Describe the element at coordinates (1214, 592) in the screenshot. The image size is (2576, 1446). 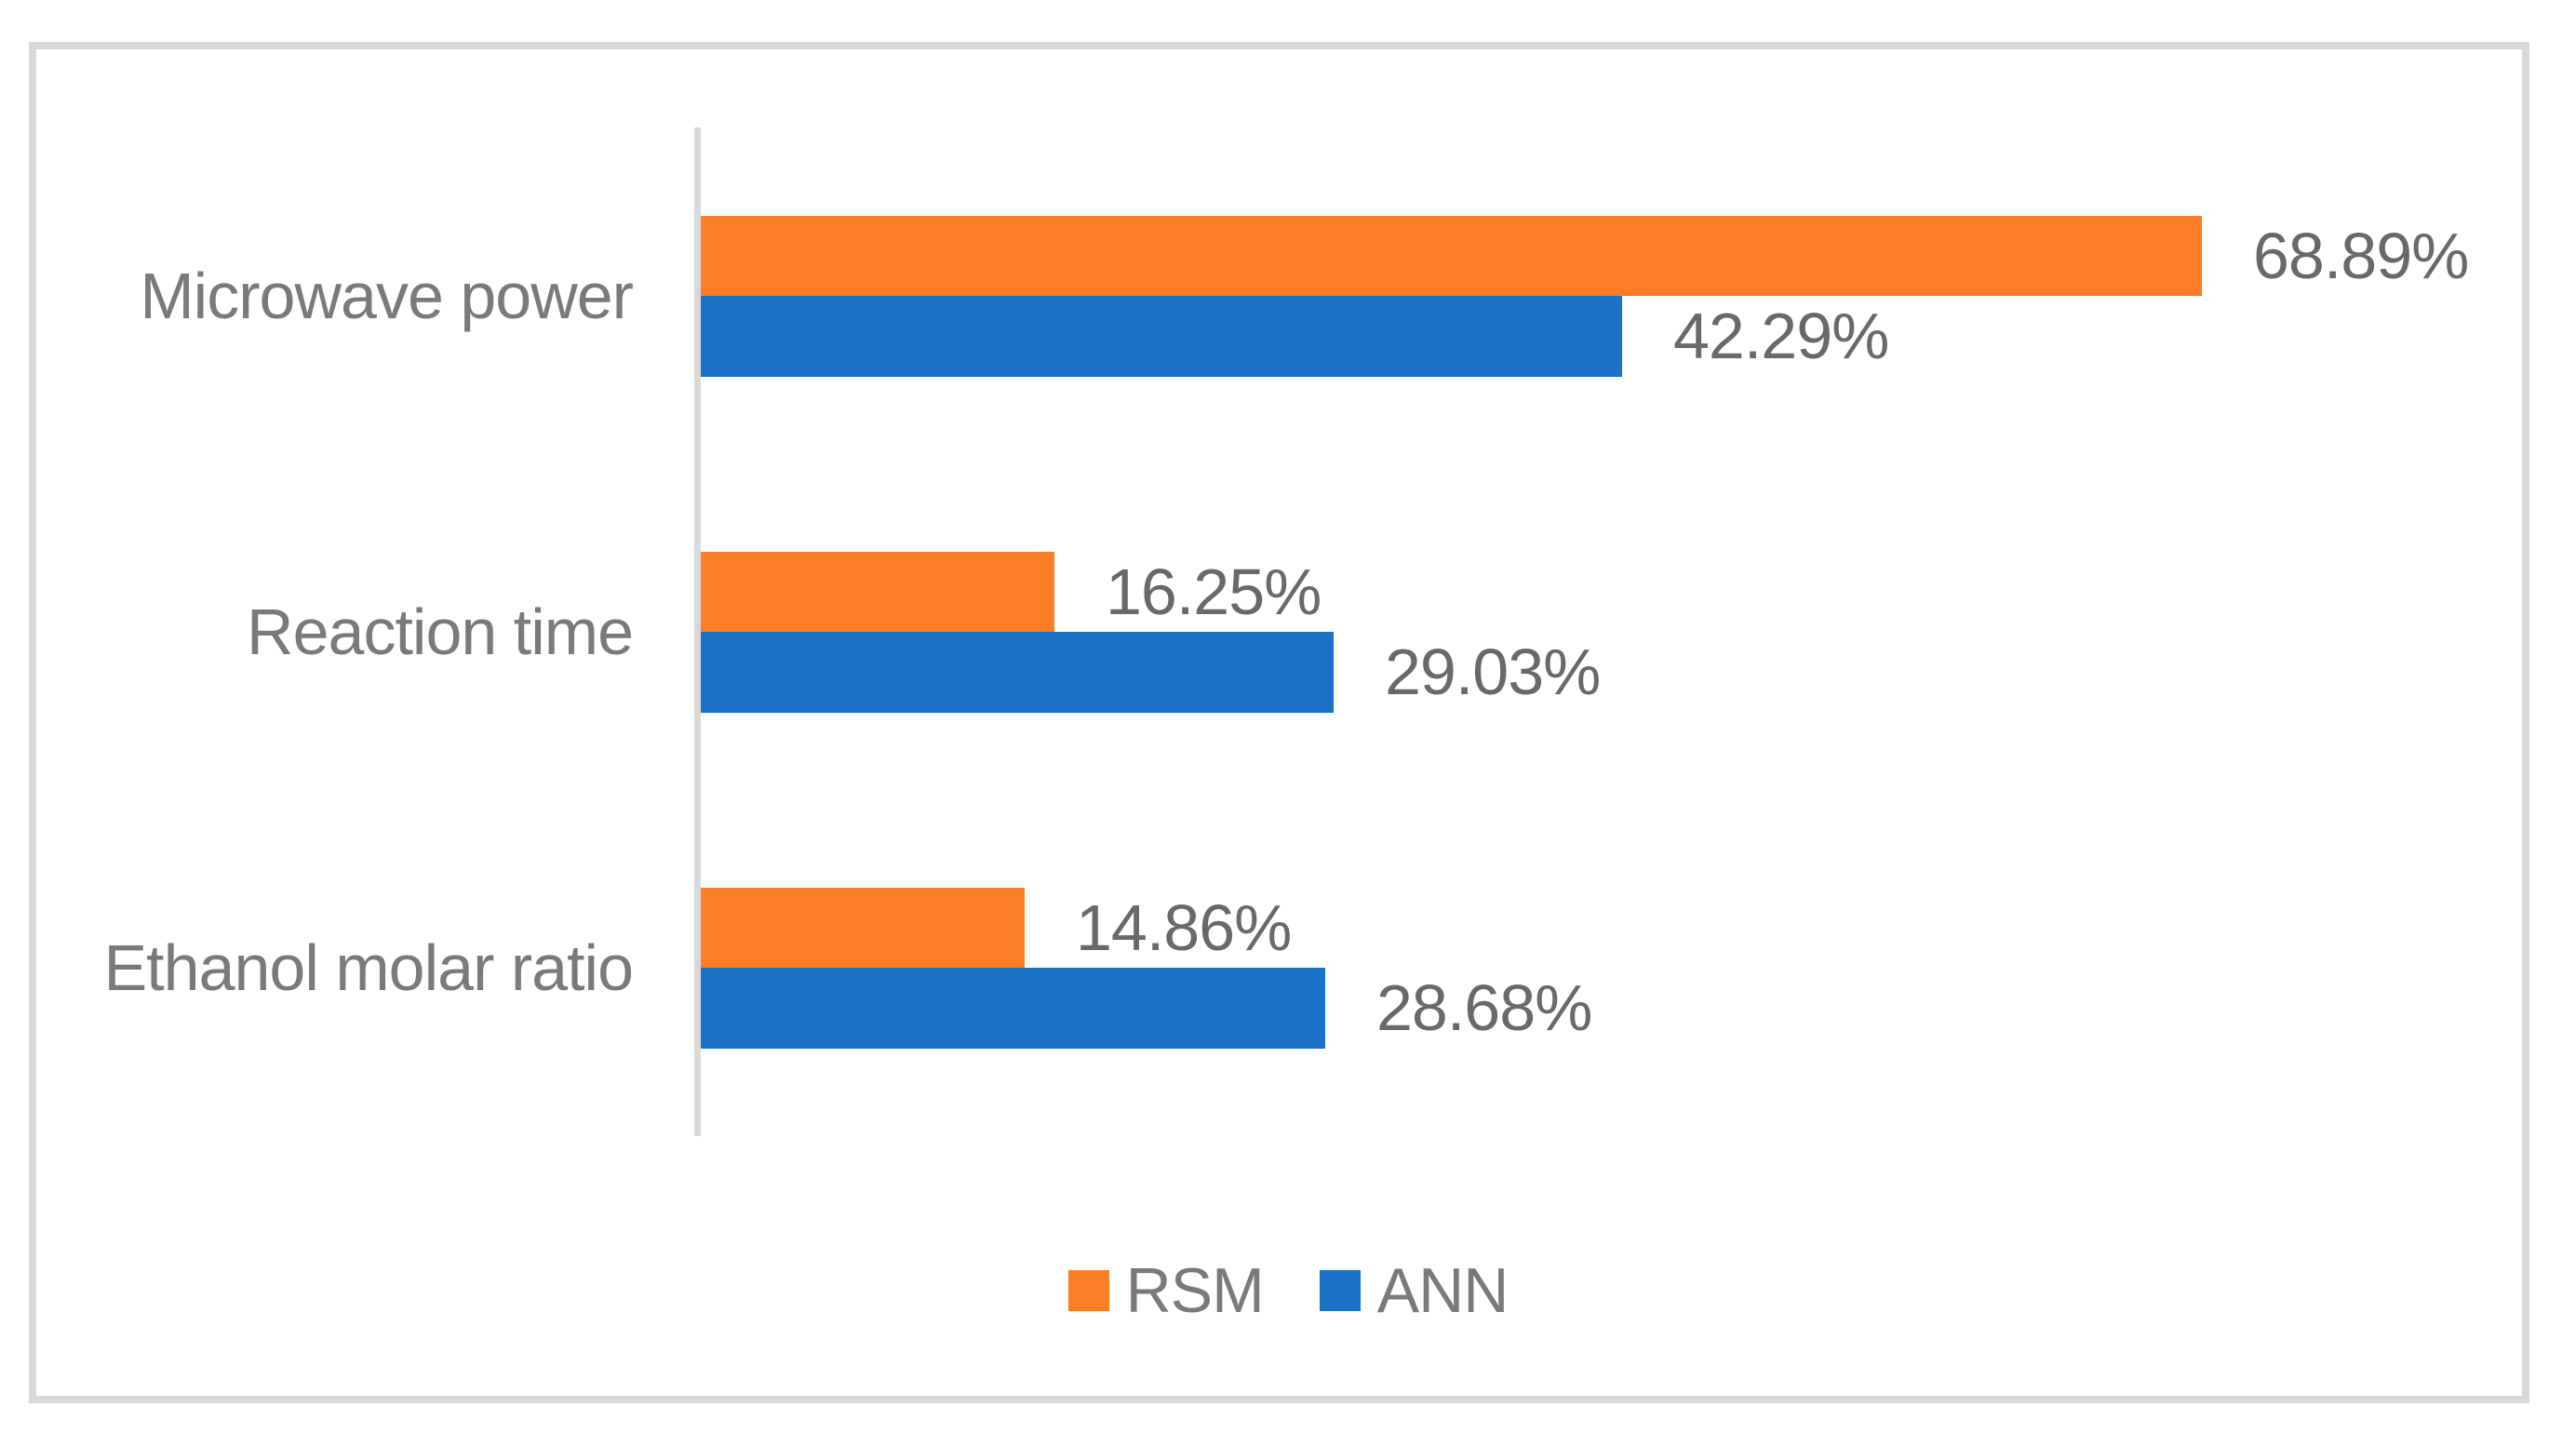
I see `data-label-rsm-2: 16.25%` at that location.